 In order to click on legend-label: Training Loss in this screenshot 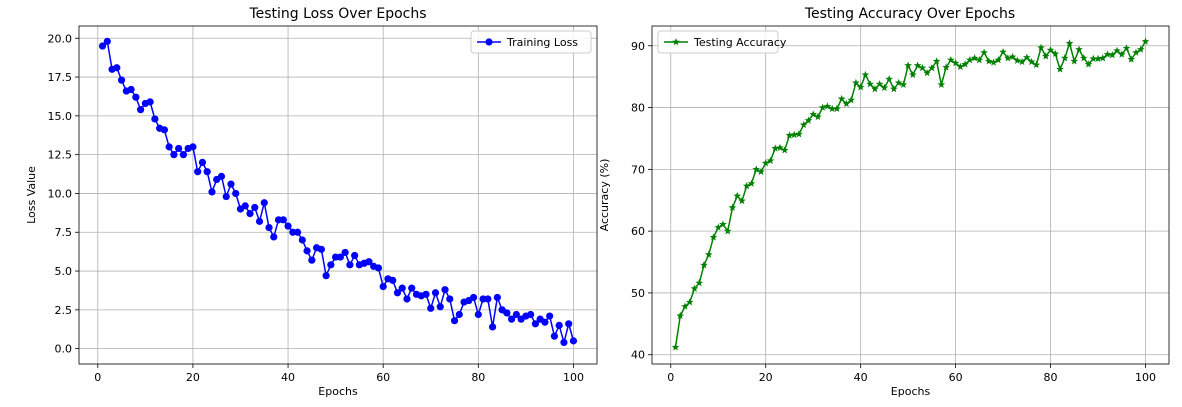, I will do `click(542, 42)`.